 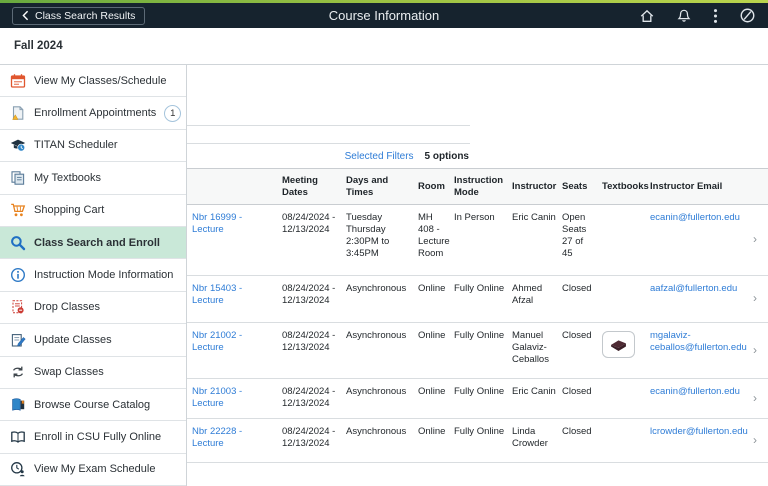 I want to click on column-header, so click(x=237, y=186).